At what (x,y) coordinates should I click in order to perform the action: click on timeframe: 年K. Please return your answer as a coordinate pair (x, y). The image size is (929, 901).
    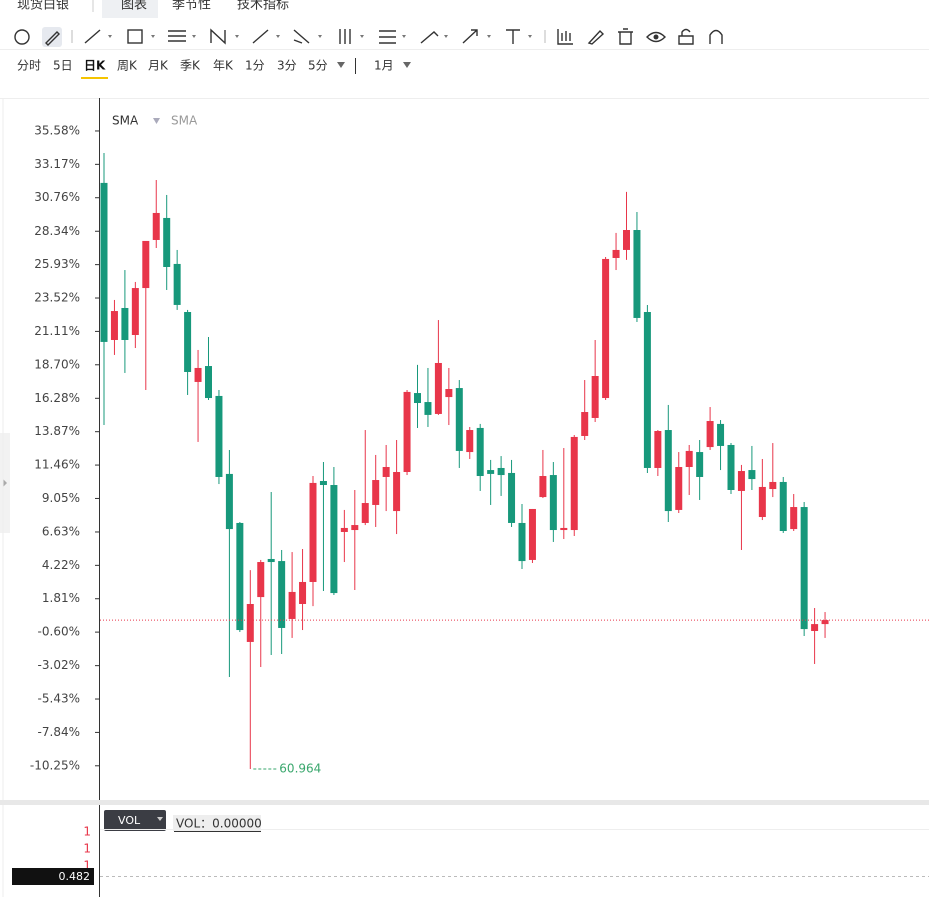
    Looking at the image, I should click on (223, 66).